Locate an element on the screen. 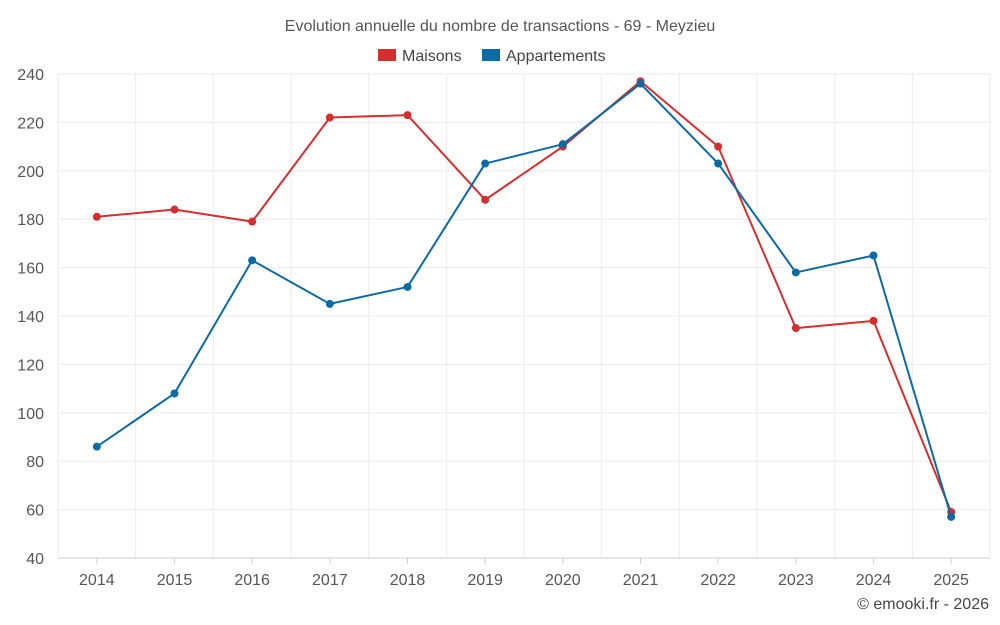  x-tick-label: 2022 is located at coordinates (718, 580).